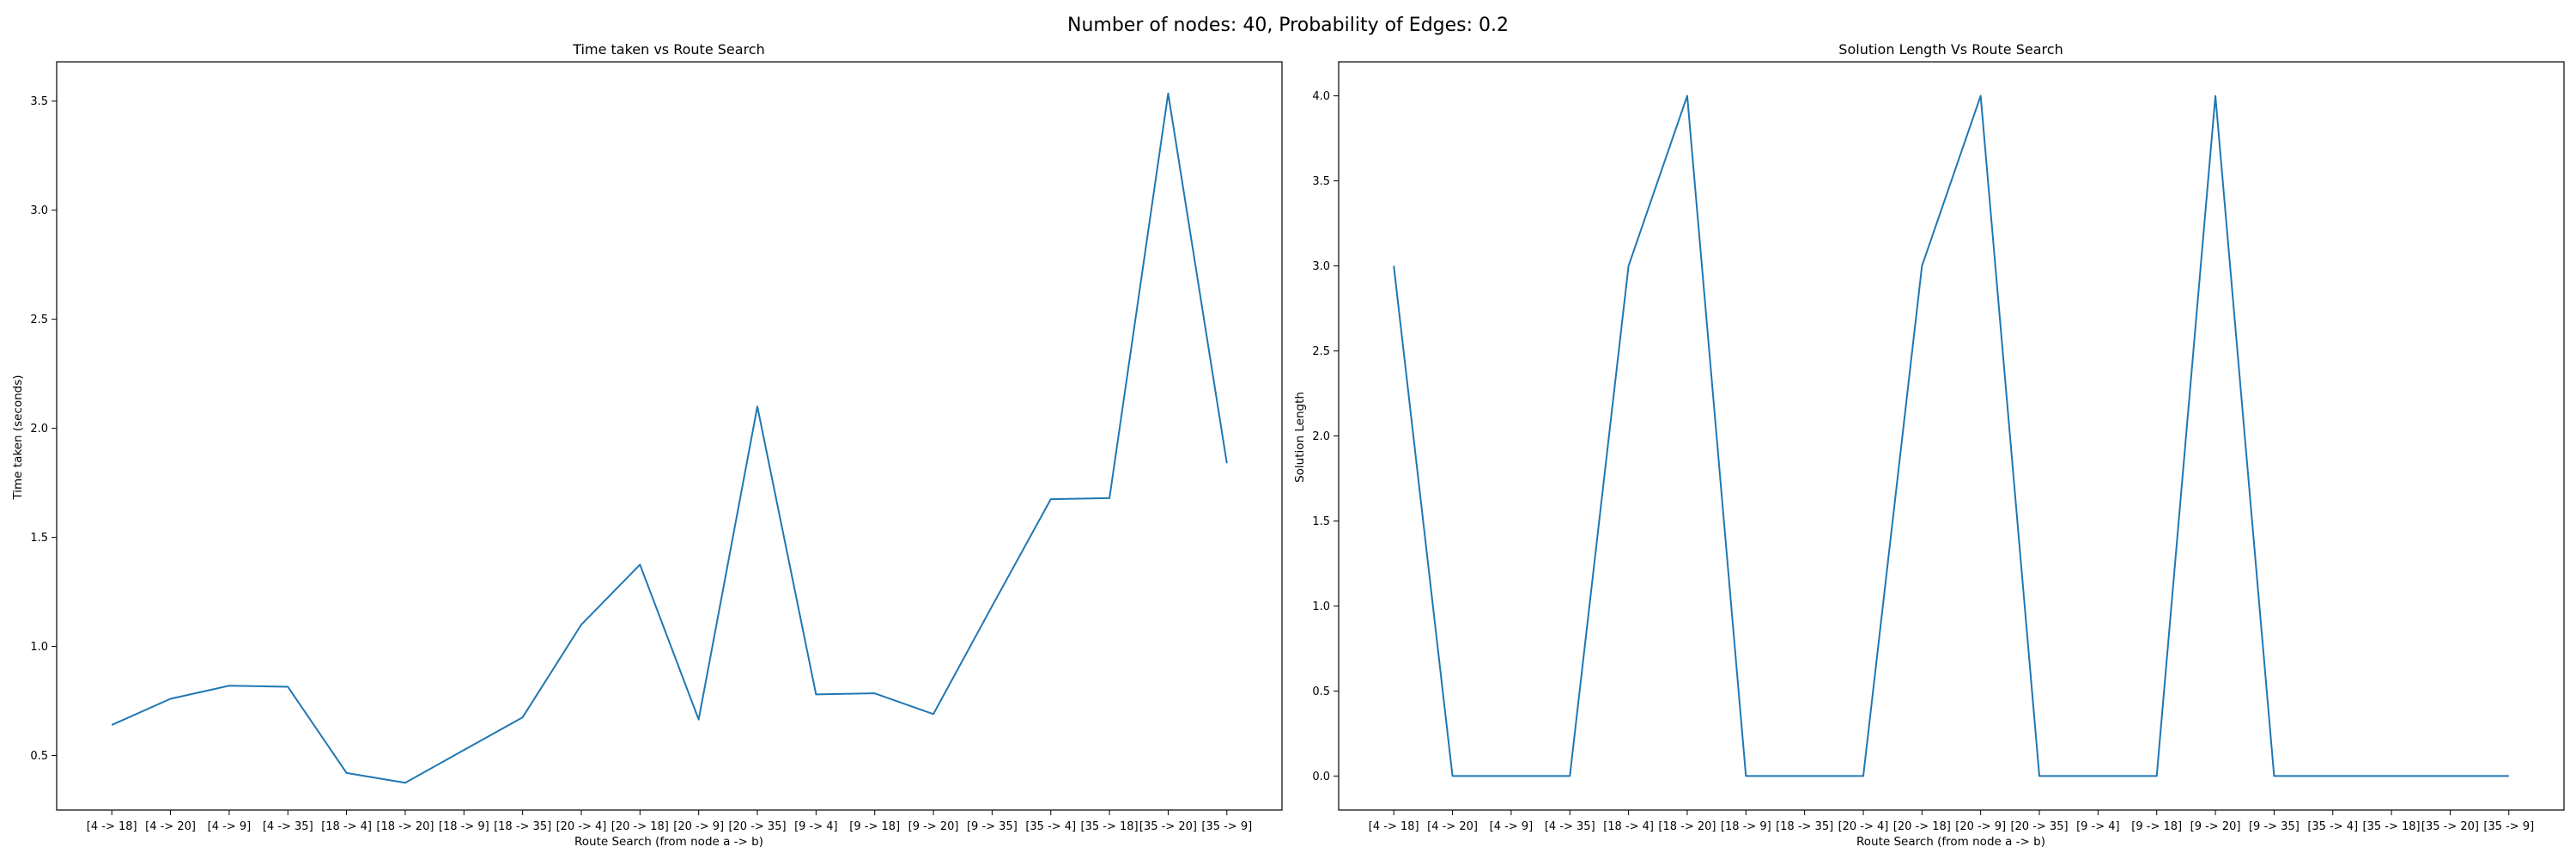 The height and width of the screenshot is (859, 2576). Describe the element at coordinates (39, 320) in the screenshot. I see `time-y-tick-label: 2.5` at that location.